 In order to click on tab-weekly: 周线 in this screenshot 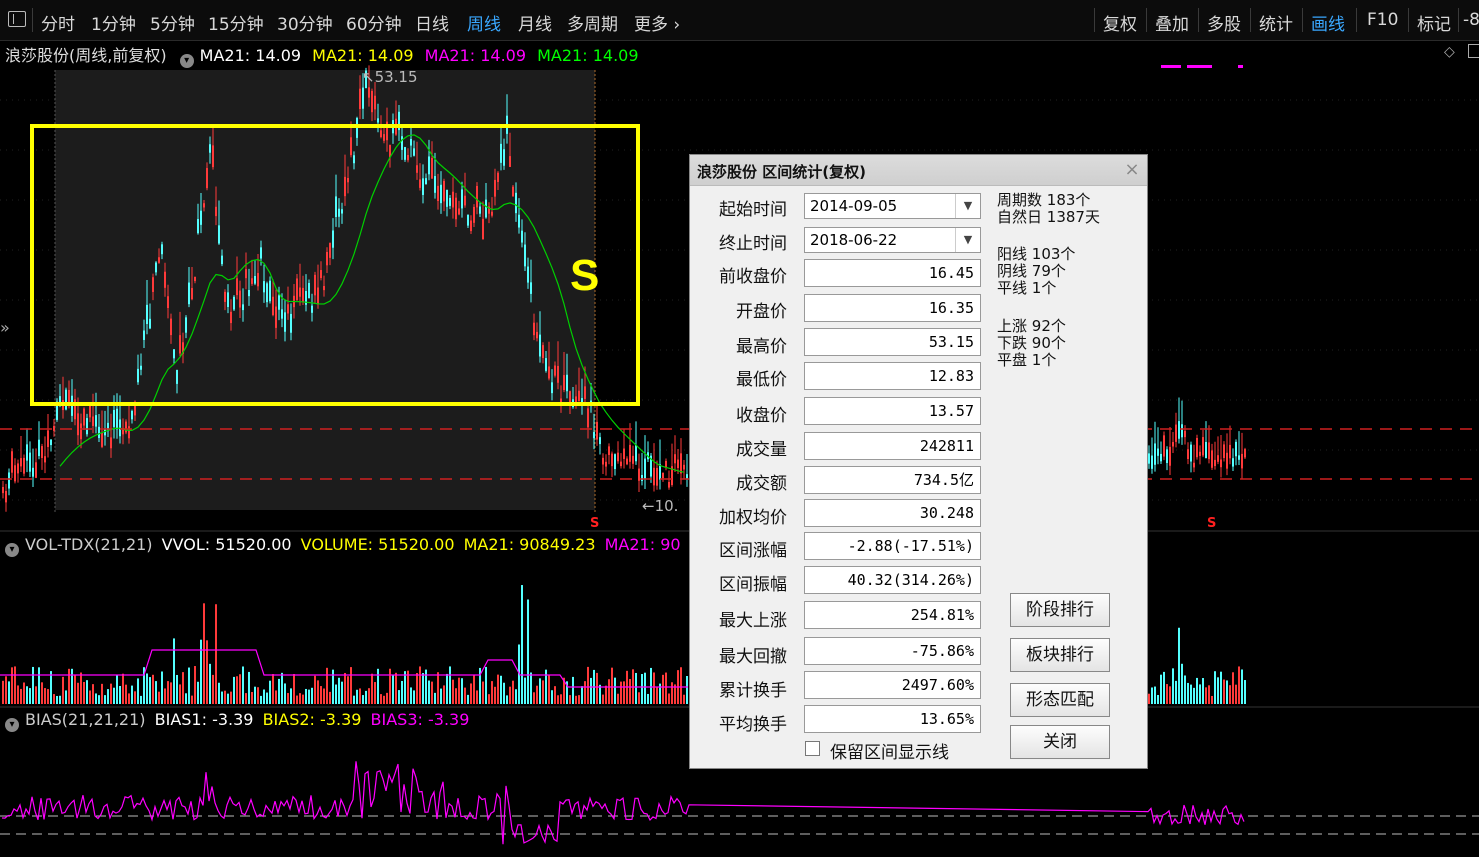, I will do `click(484, 25)`.